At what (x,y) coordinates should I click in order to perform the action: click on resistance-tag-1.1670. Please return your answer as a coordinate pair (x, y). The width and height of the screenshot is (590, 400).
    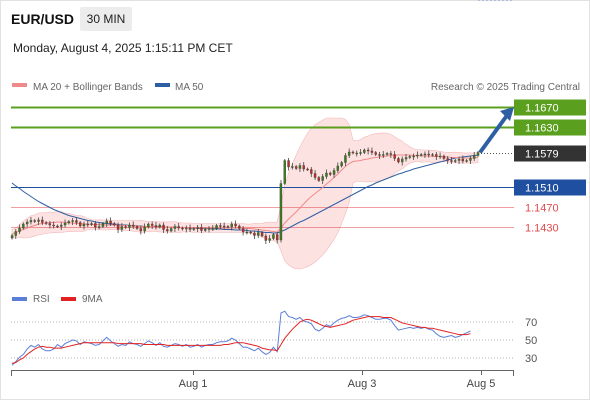
    Looking at the image, I should click on (550, 107).